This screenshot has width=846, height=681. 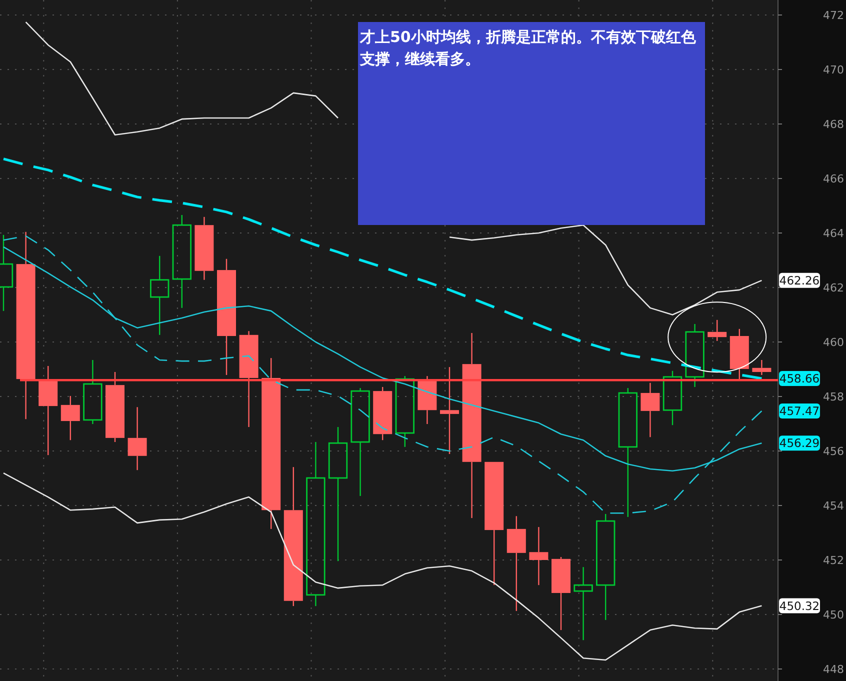 What do you see at coordinates (833, 342) in the screenshot?
I see `y-tick-label: 460` at bounding box center [833, 342].